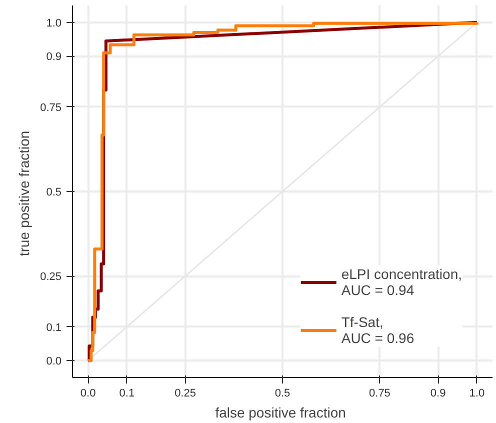  What do you see at coordinates (282, 394) in the screenshot?
I see `x-tick-label: 0.5` at bounding box center [282, 394].